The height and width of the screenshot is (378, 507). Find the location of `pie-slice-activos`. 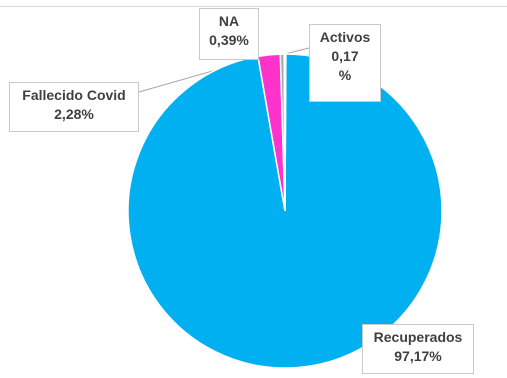

pie-slice-activos is located at coordinates (285, 132).